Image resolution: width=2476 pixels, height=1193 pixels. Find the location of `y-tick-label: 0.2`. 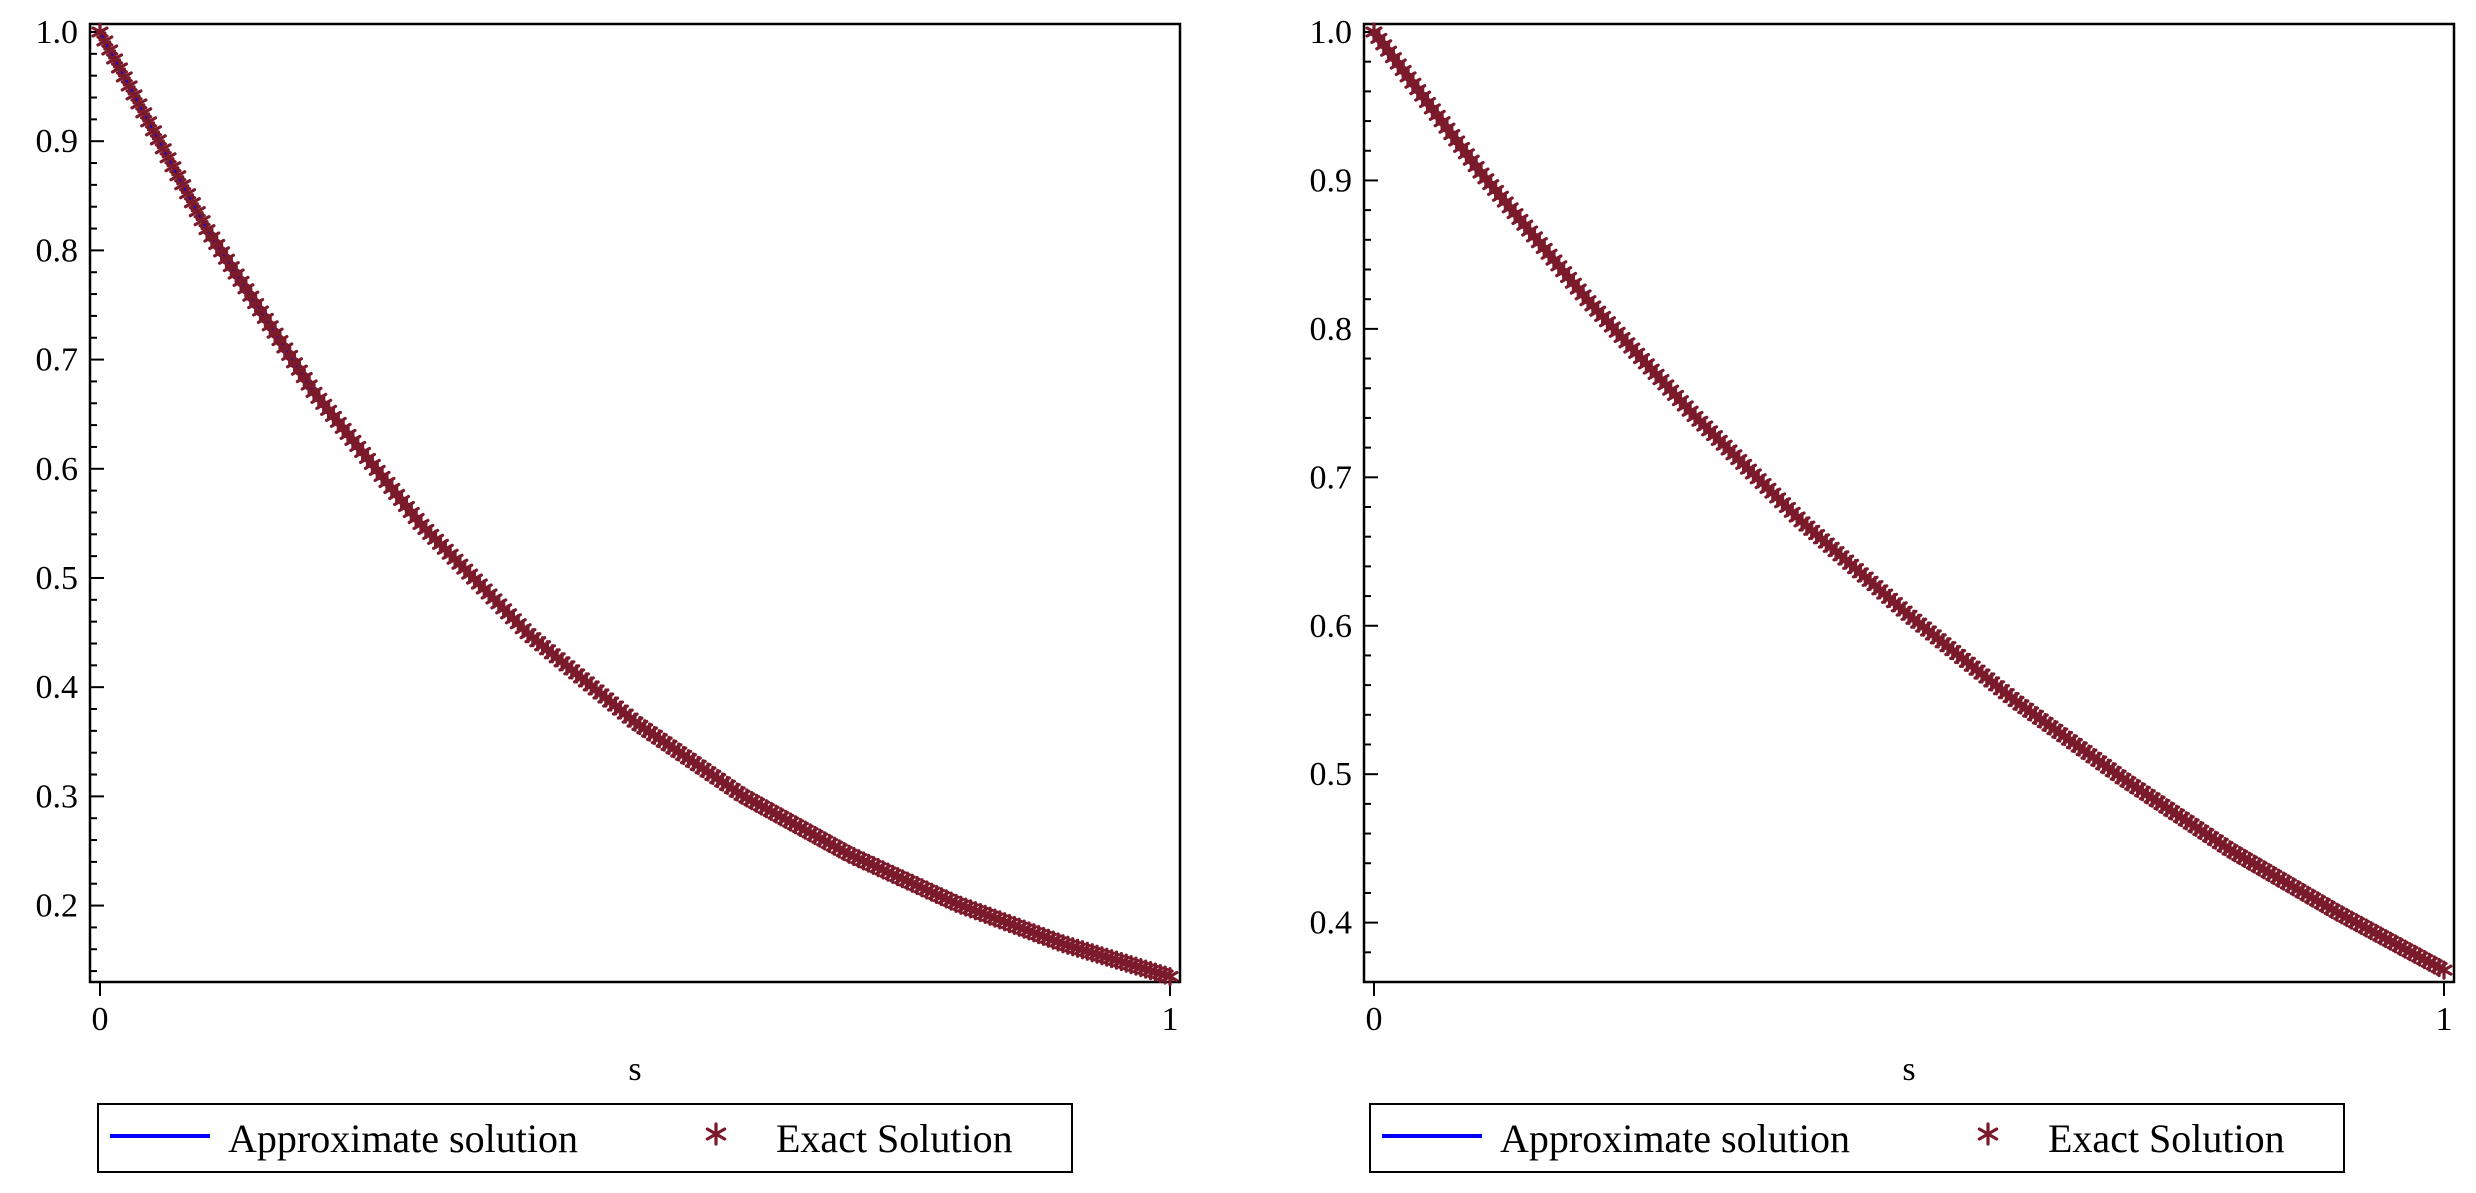

y-tick-label: 0.2 is located at coordinates (57, 906).